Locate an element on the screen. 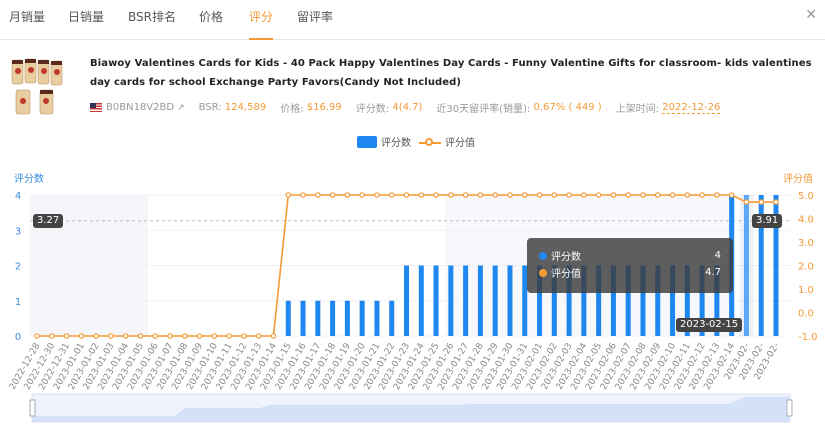 The height and width of the screenshot is (430, 825). tab-bar: 月销量 日销量 BSR排名 价格 评分 留评率 ✕ is located at coordinates (412, 20).